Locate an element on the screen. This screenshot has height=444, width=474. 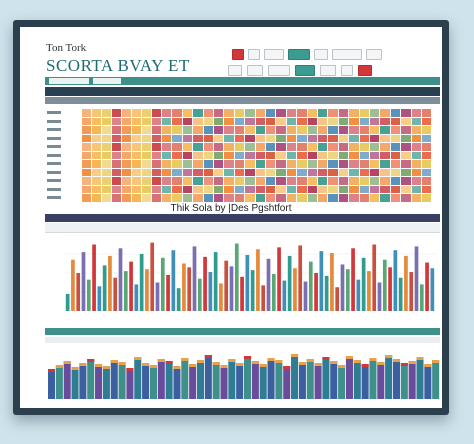
share-icon is located at coordinates (321, 54).